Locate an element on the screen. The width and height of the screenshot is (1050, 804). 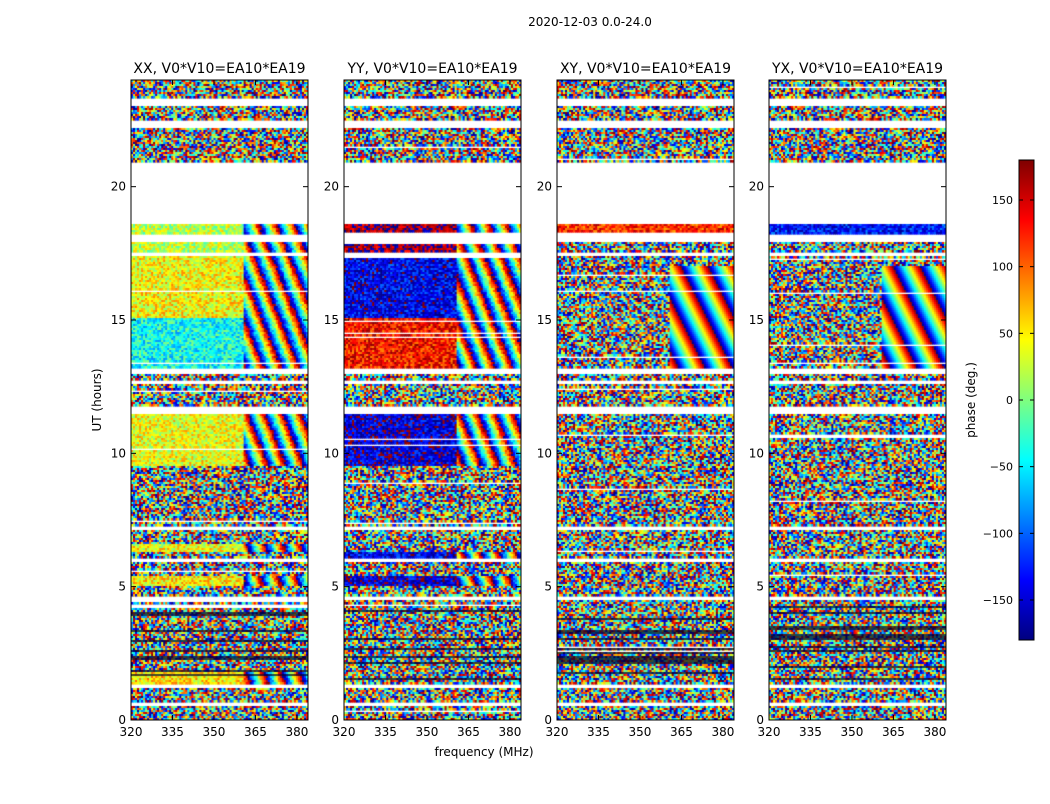
figure-suptitle: 2020-12-03 0.0-24.0 is located at coordinates (590, 22).